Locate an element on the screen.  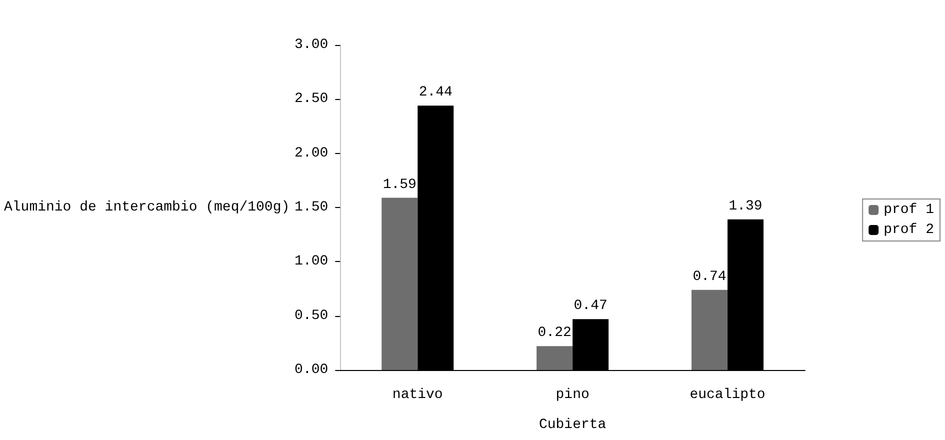
y-axis-title: Aluminio de intercambio (meq/100g) is located at coordinates (147, 208).